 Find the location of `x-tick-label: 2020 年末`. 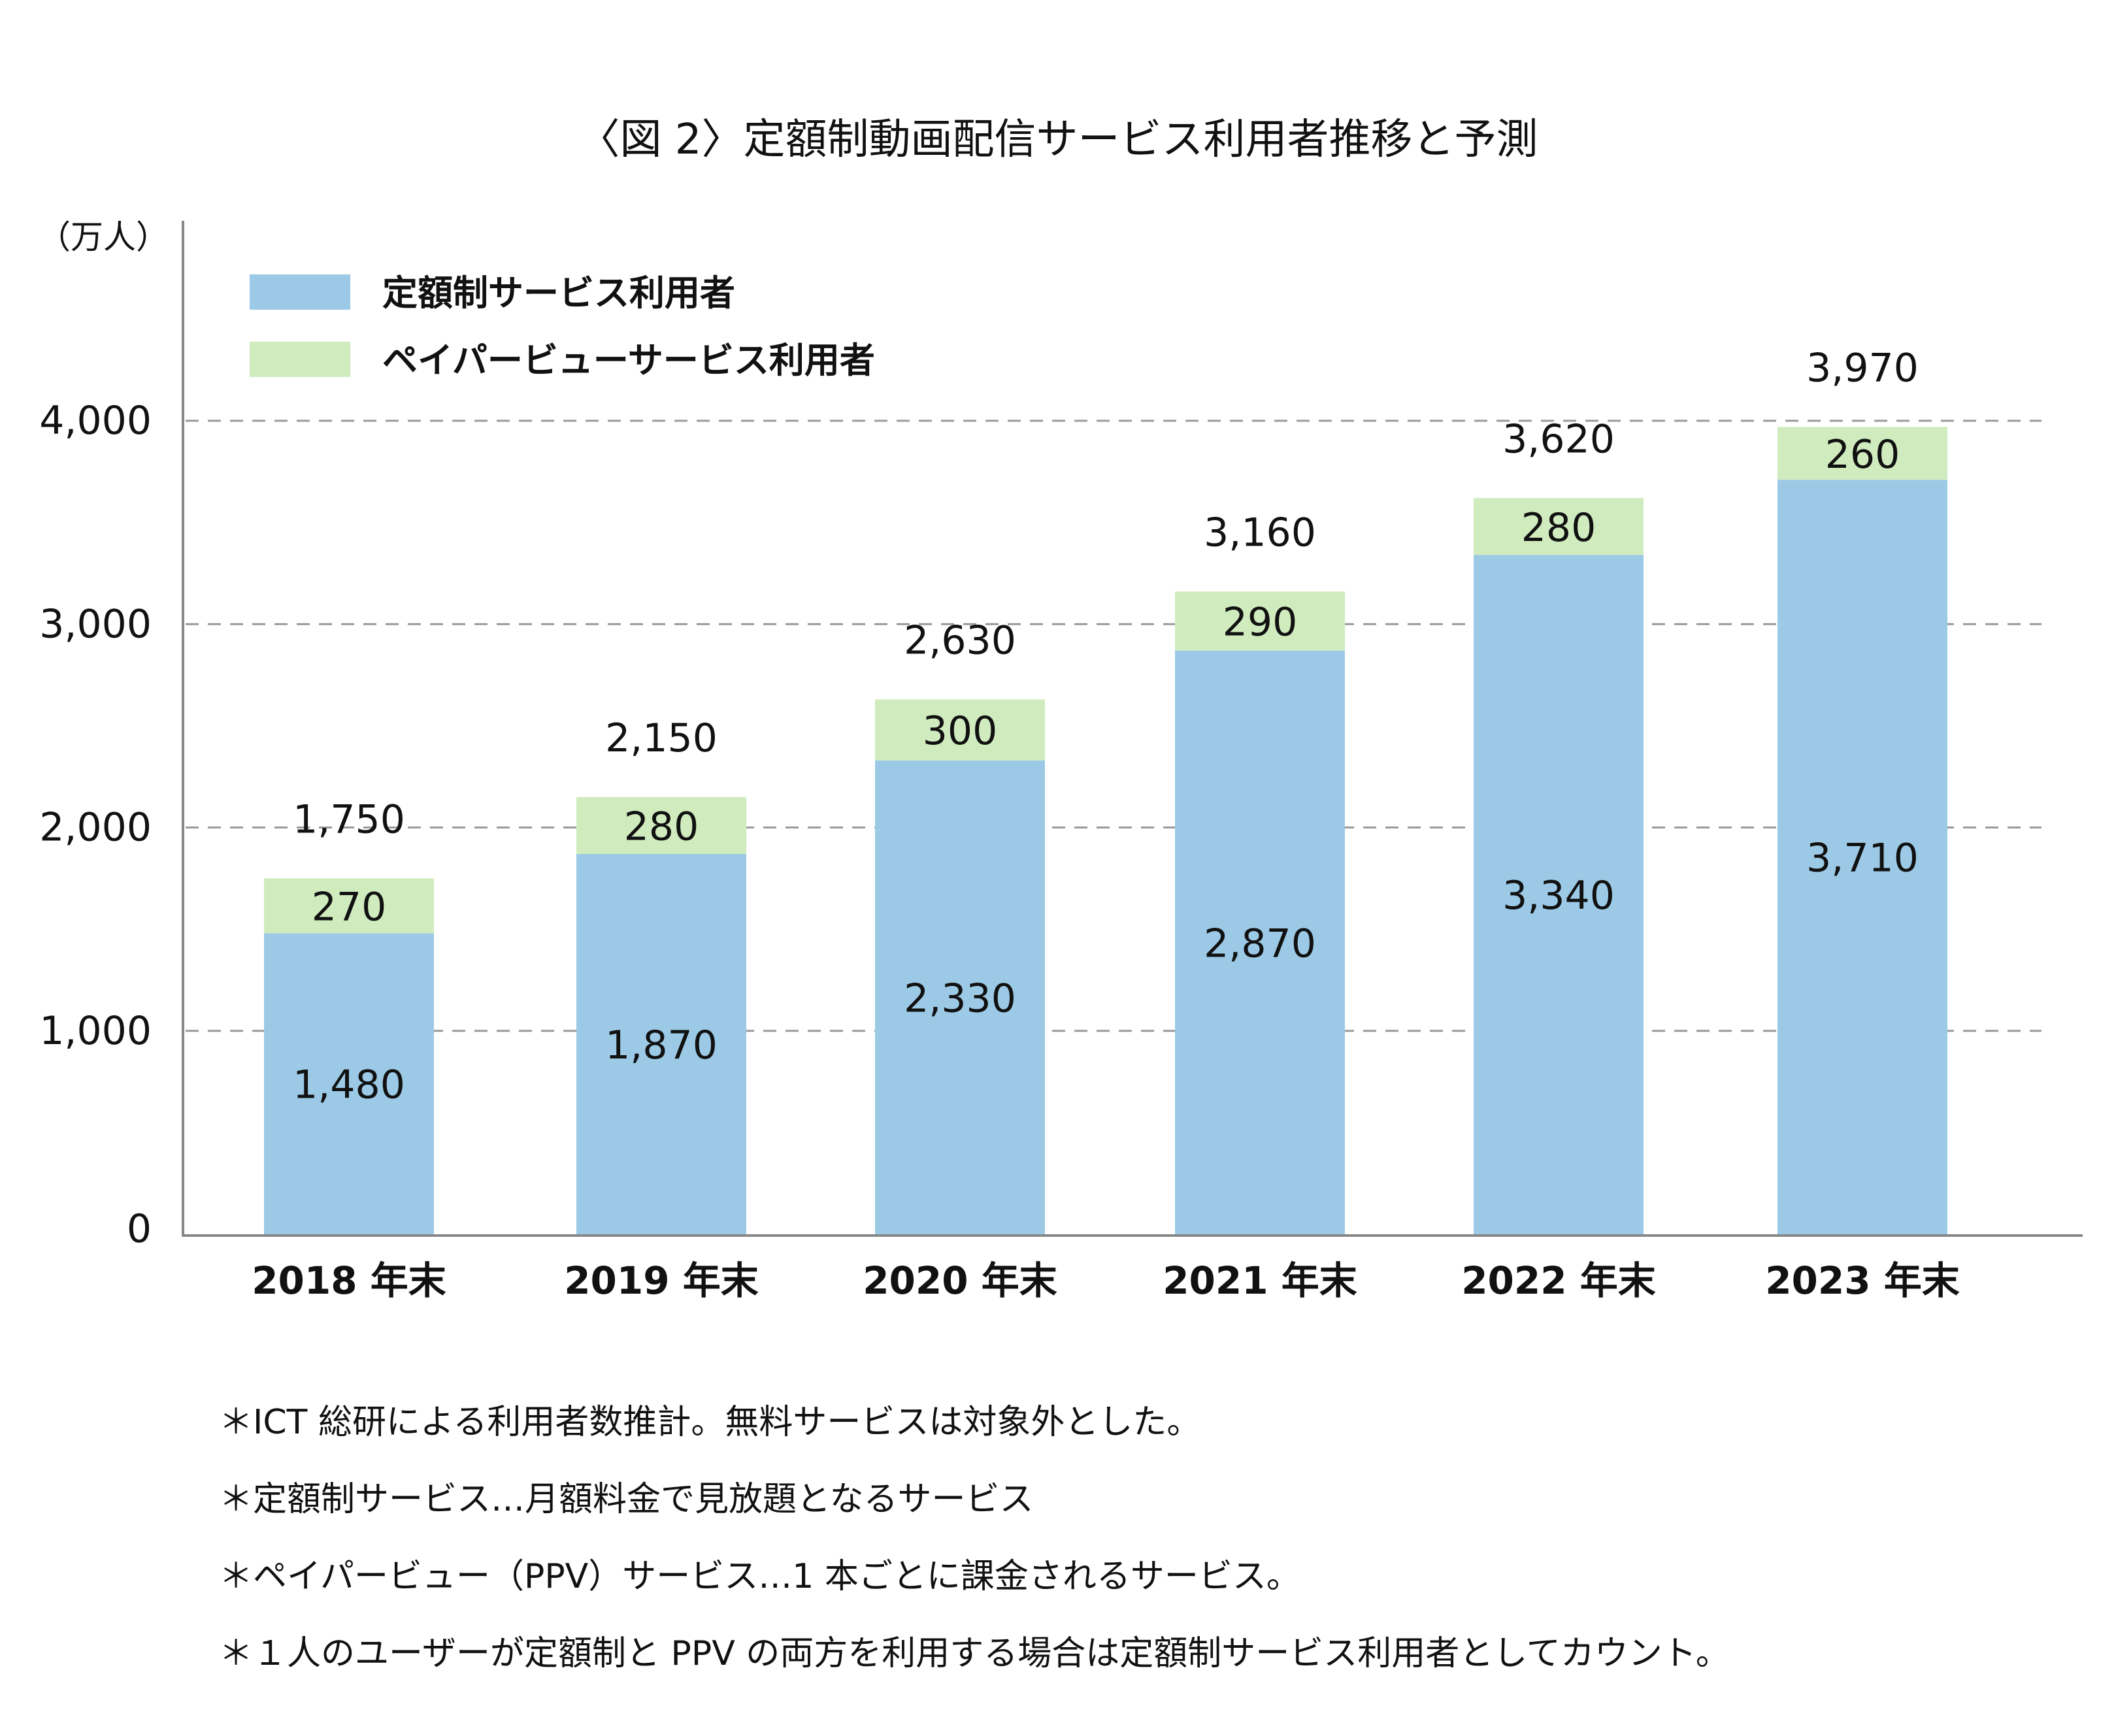

x-tick-label: 2020 年末 is located at coordinates (960, 1280).